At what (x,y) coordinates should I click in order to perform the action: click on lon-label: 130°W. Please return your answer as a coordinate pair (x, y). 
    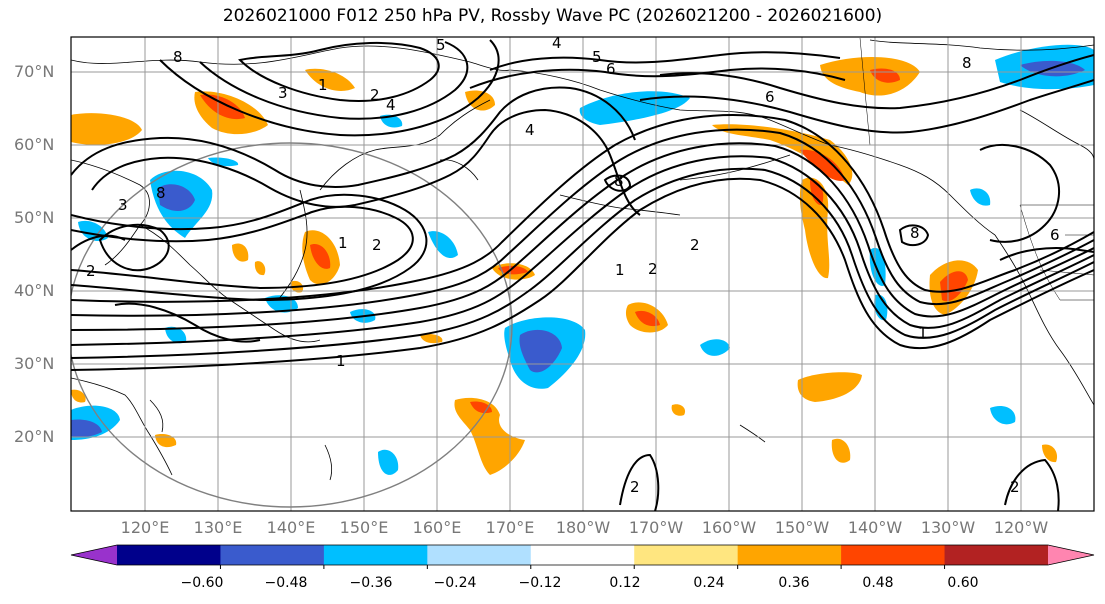
    Looking at the image, I should click on (948, 527).